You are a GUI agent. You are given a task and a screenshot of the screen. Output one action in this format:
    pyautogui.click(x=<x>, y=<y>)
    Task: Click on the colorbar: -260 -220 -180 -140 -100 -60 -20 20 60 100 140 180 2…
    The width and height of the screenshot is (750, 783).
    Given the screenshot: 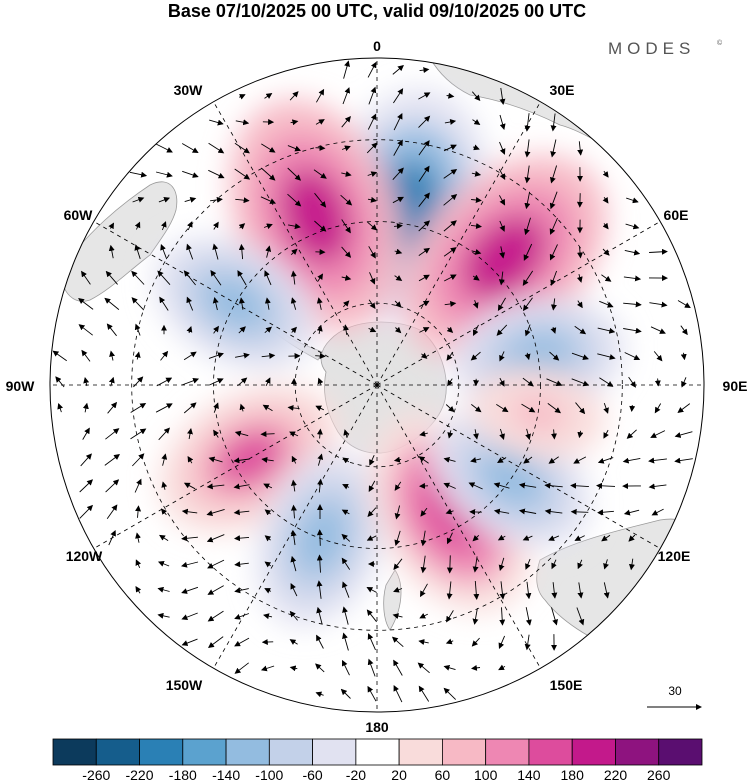 What is the action you would take?
    pyautogui.click(x=377, y=760)
    